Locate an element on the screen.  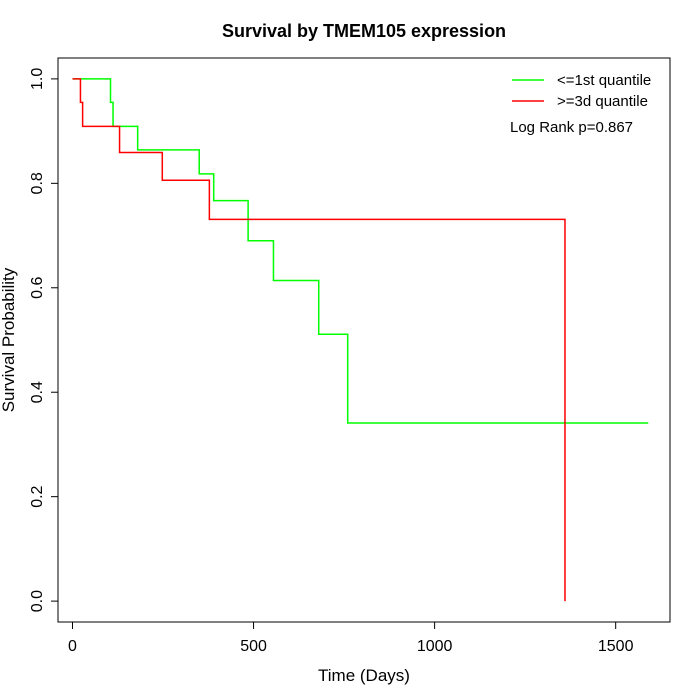
x-axis: 0 500 1000 1500 is located at coordinates (351, 638).